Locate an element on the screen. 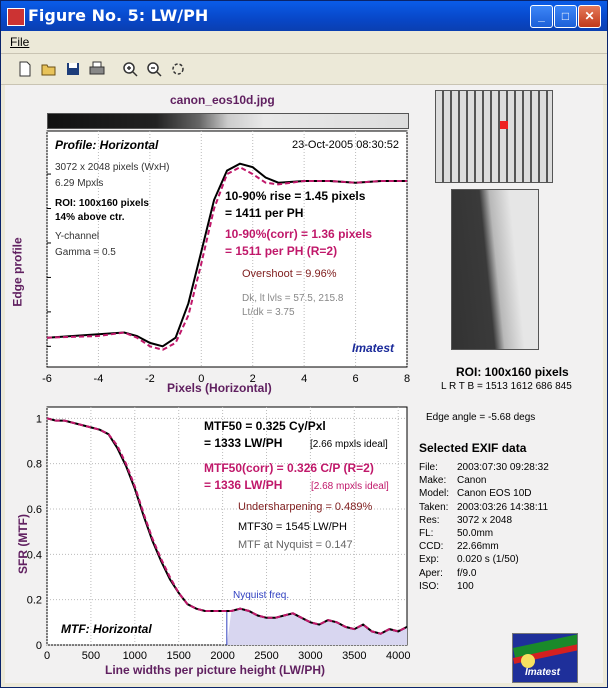 This screenshot has width=608, height=688. imatest-logo: Imatest is located at coordinates (545, 658).